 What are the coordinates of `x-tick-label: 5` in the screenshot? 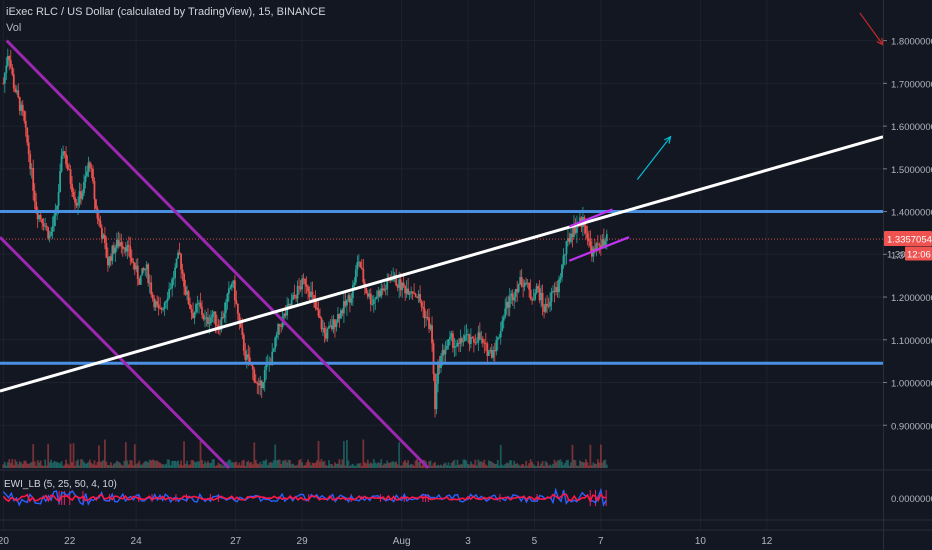 It's located at (535, 541).